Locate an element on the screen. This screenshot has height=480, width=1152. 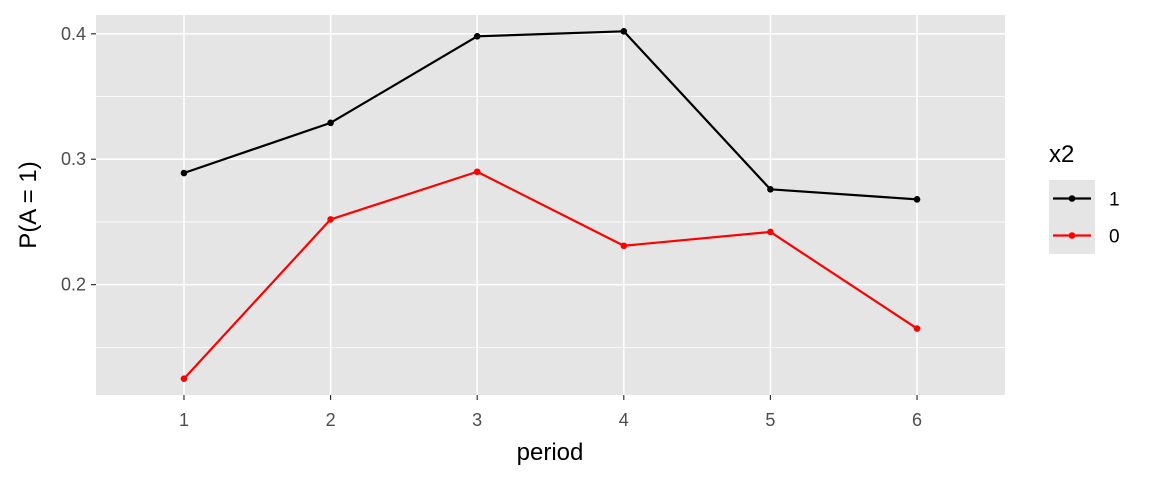
x-tick-label: 3 is located at coordinates (477, 420).